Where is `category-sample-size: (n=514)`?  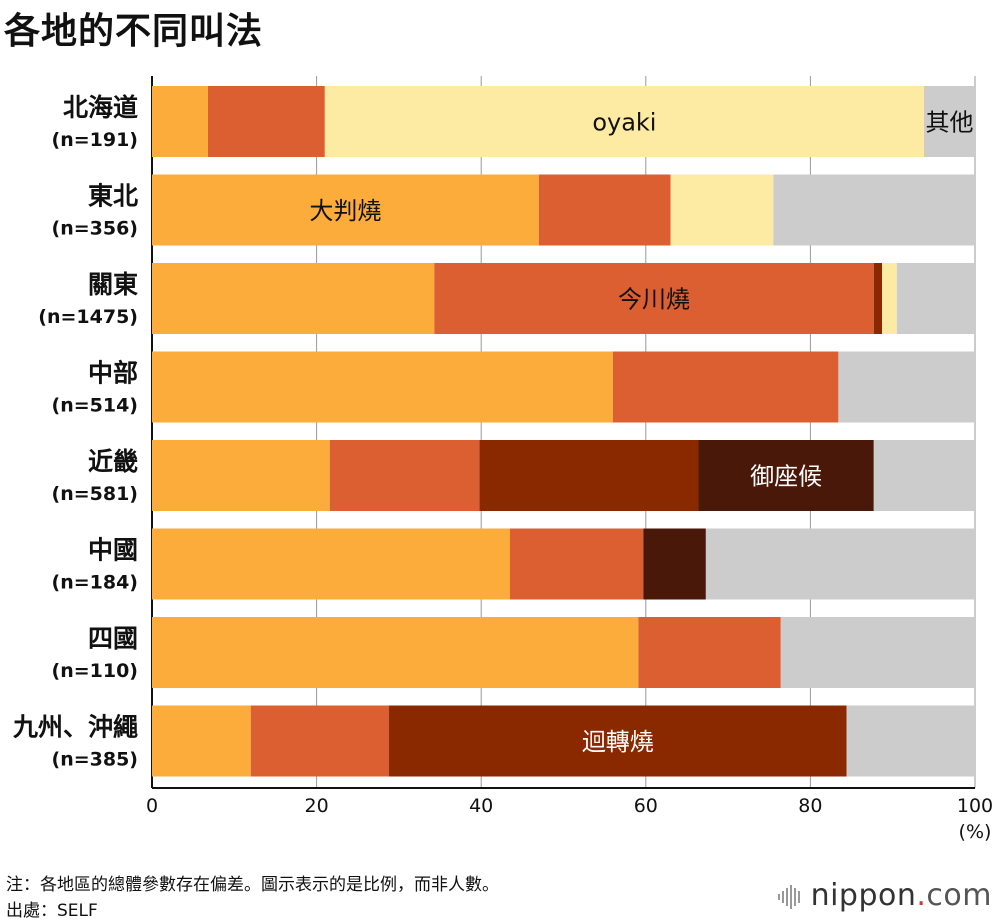
category-sample-size: (n=514) is located at coordinates (95, 406).